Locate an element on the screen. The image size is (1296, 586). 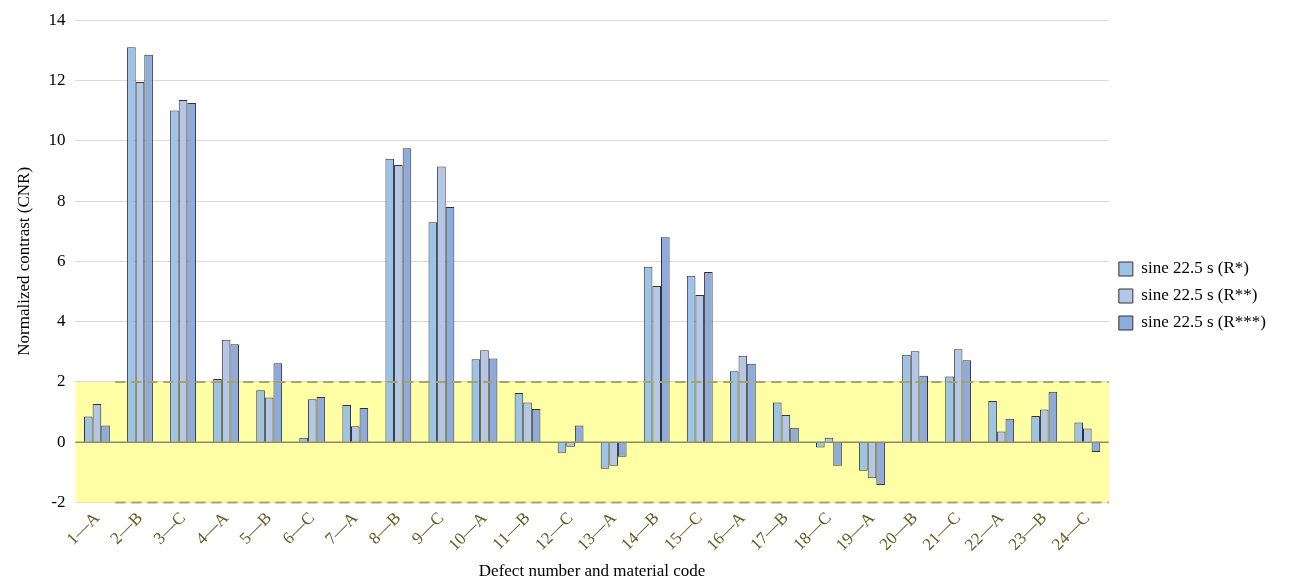
y-axis-title: Normalized contrast (CNR) is located at coordinates (23, 261).